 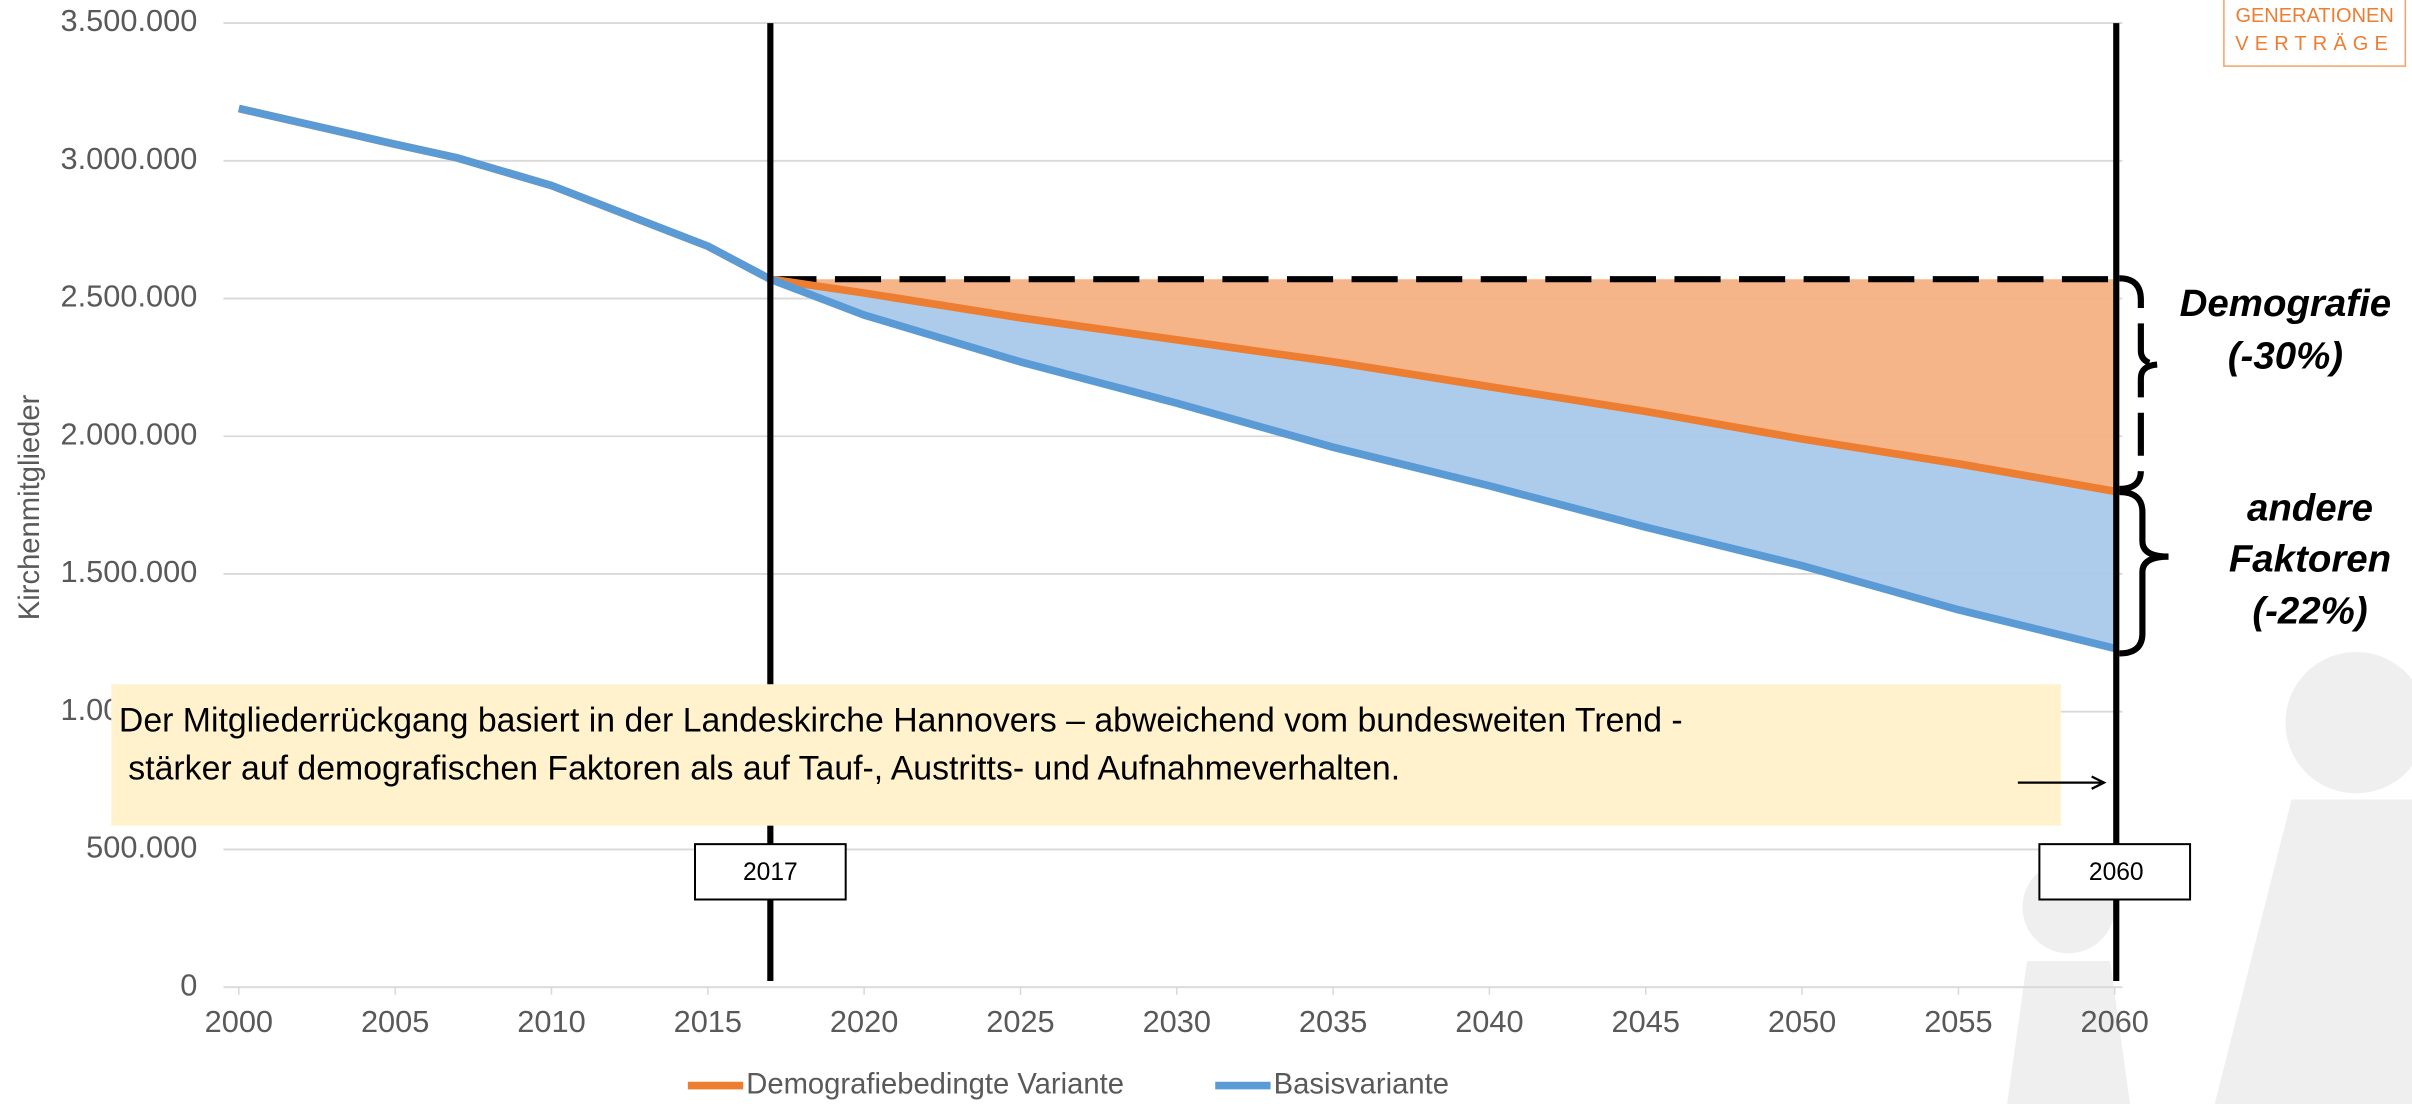 I want to click on bracket-label: (-30%), so click(x=2285, y=355).